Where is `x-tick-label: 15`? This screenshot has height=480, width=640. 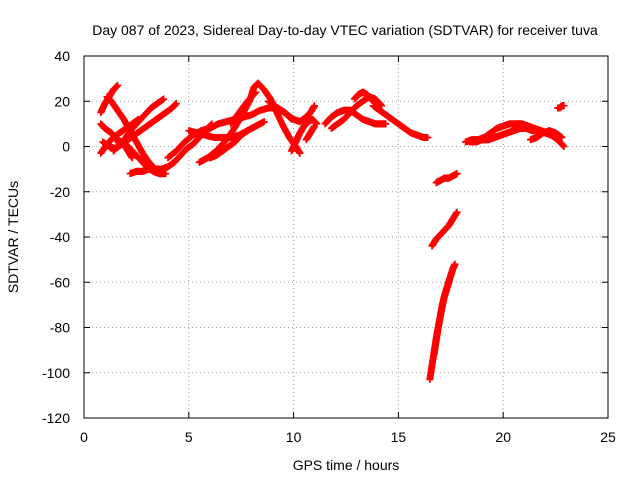
x-tick-label: 15 is located at coordinates (399, 437).